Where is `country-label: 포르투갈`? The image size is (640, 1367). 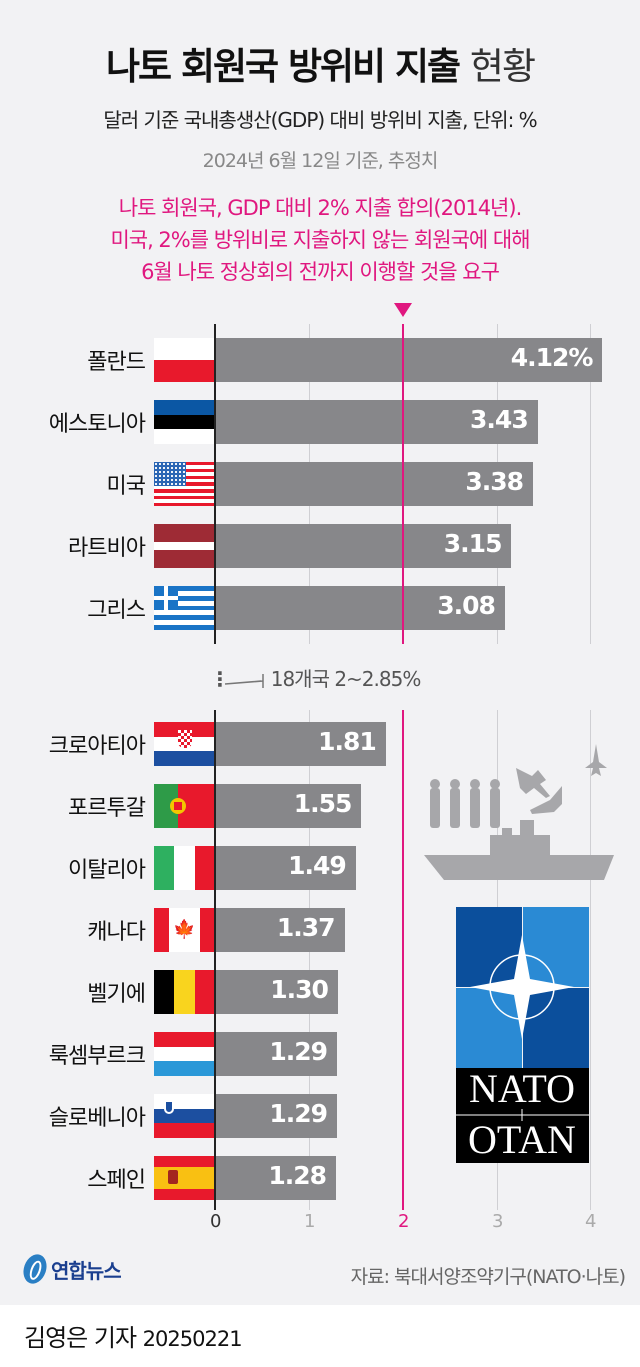 country-label: 포르투갈 is located at coordinates (107, 808).